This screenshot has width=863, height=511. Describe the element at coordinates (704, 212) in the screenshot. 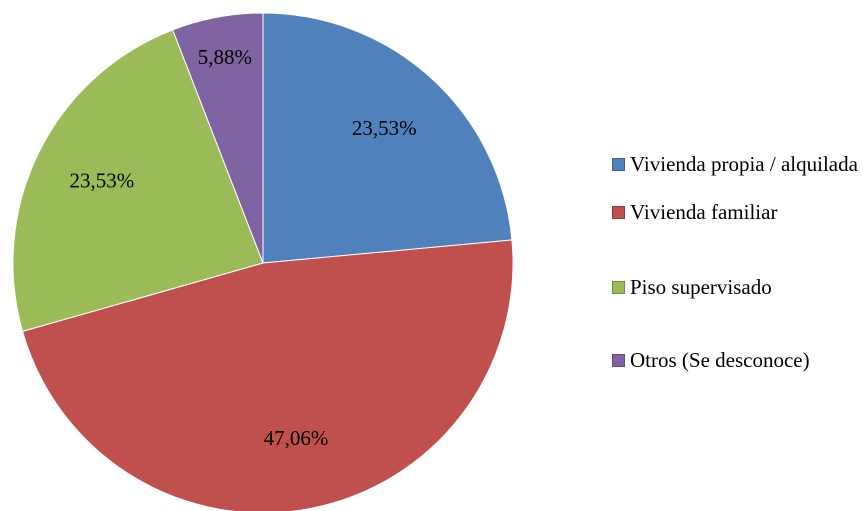

I see `legend-label: Vivienda familiar` at that location.